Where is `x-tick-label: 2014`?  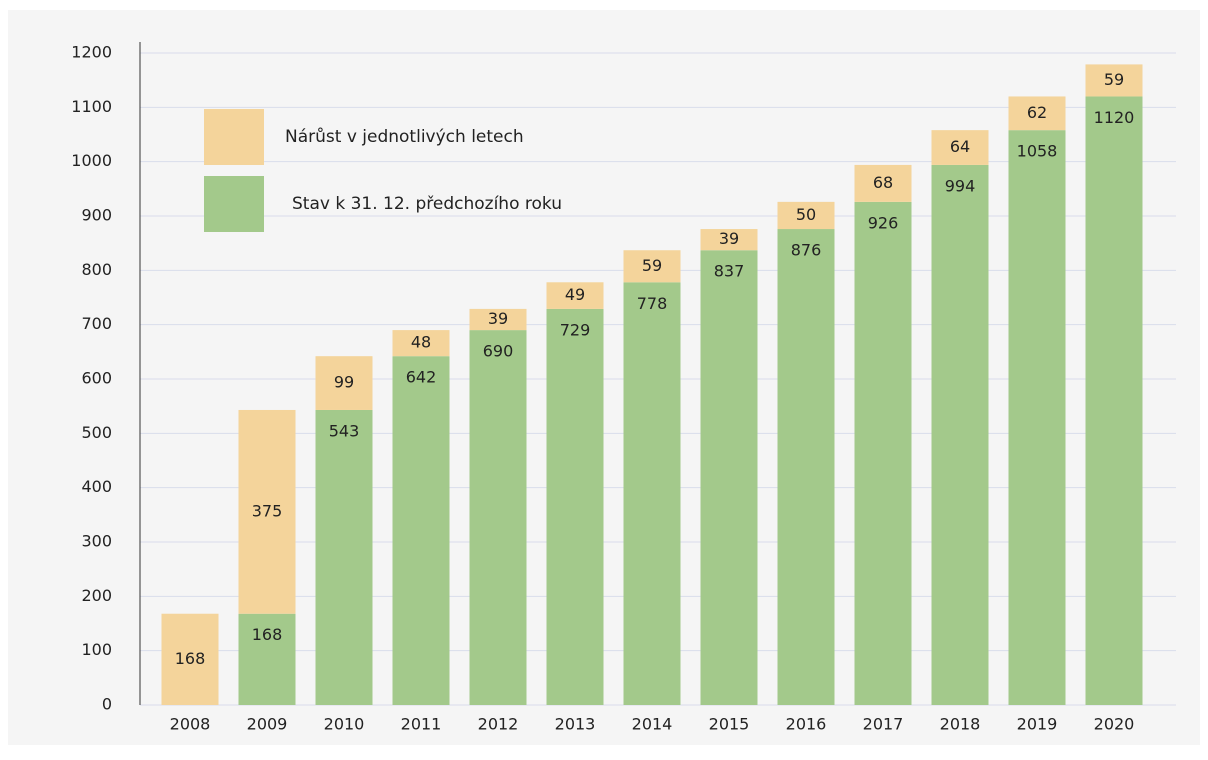 x-tick-label: 2014 is located at coordinates (652, 724).